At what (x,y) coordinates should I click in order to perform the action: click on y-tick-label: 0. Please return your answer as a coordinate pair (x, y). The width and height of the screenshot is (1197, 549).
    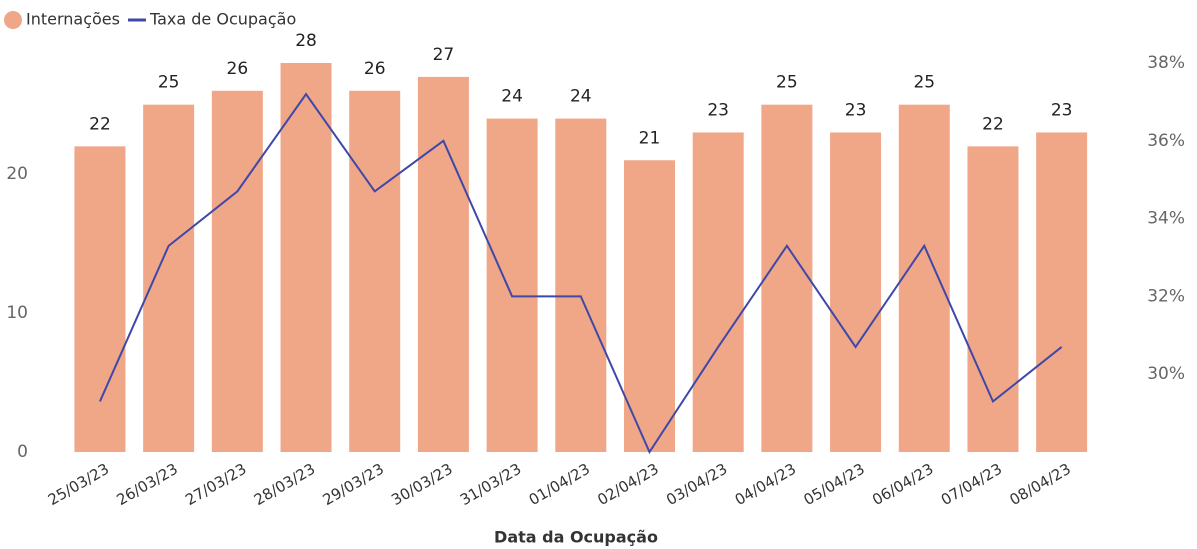
    Looking at the image, I should click on (22, 452).